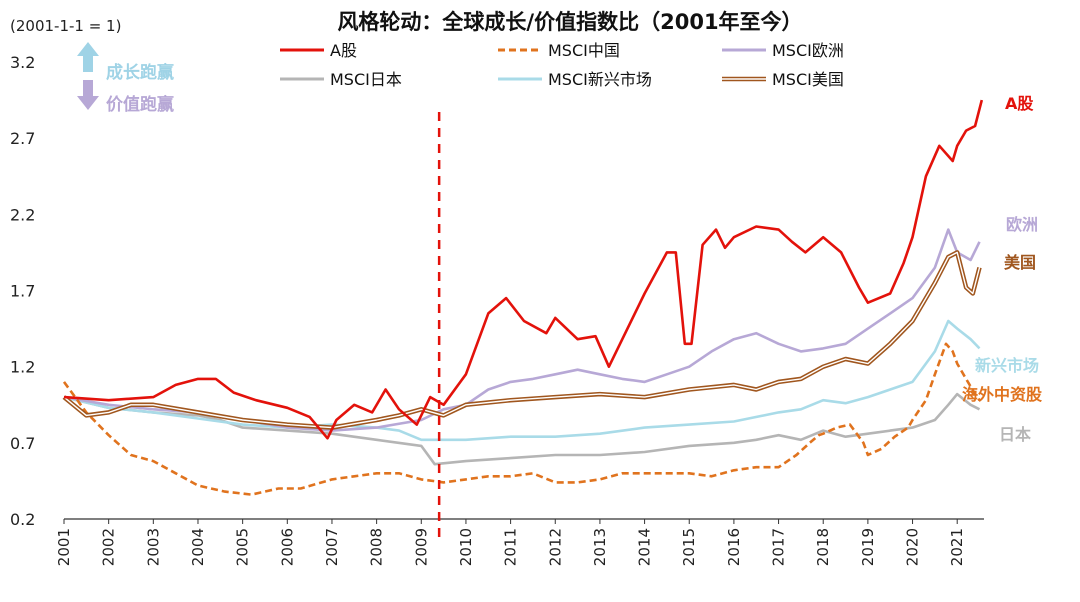 The height and width of the screenshot is (602, 1080). I want to click on x-tick-label: 2010, so click(466, 547).